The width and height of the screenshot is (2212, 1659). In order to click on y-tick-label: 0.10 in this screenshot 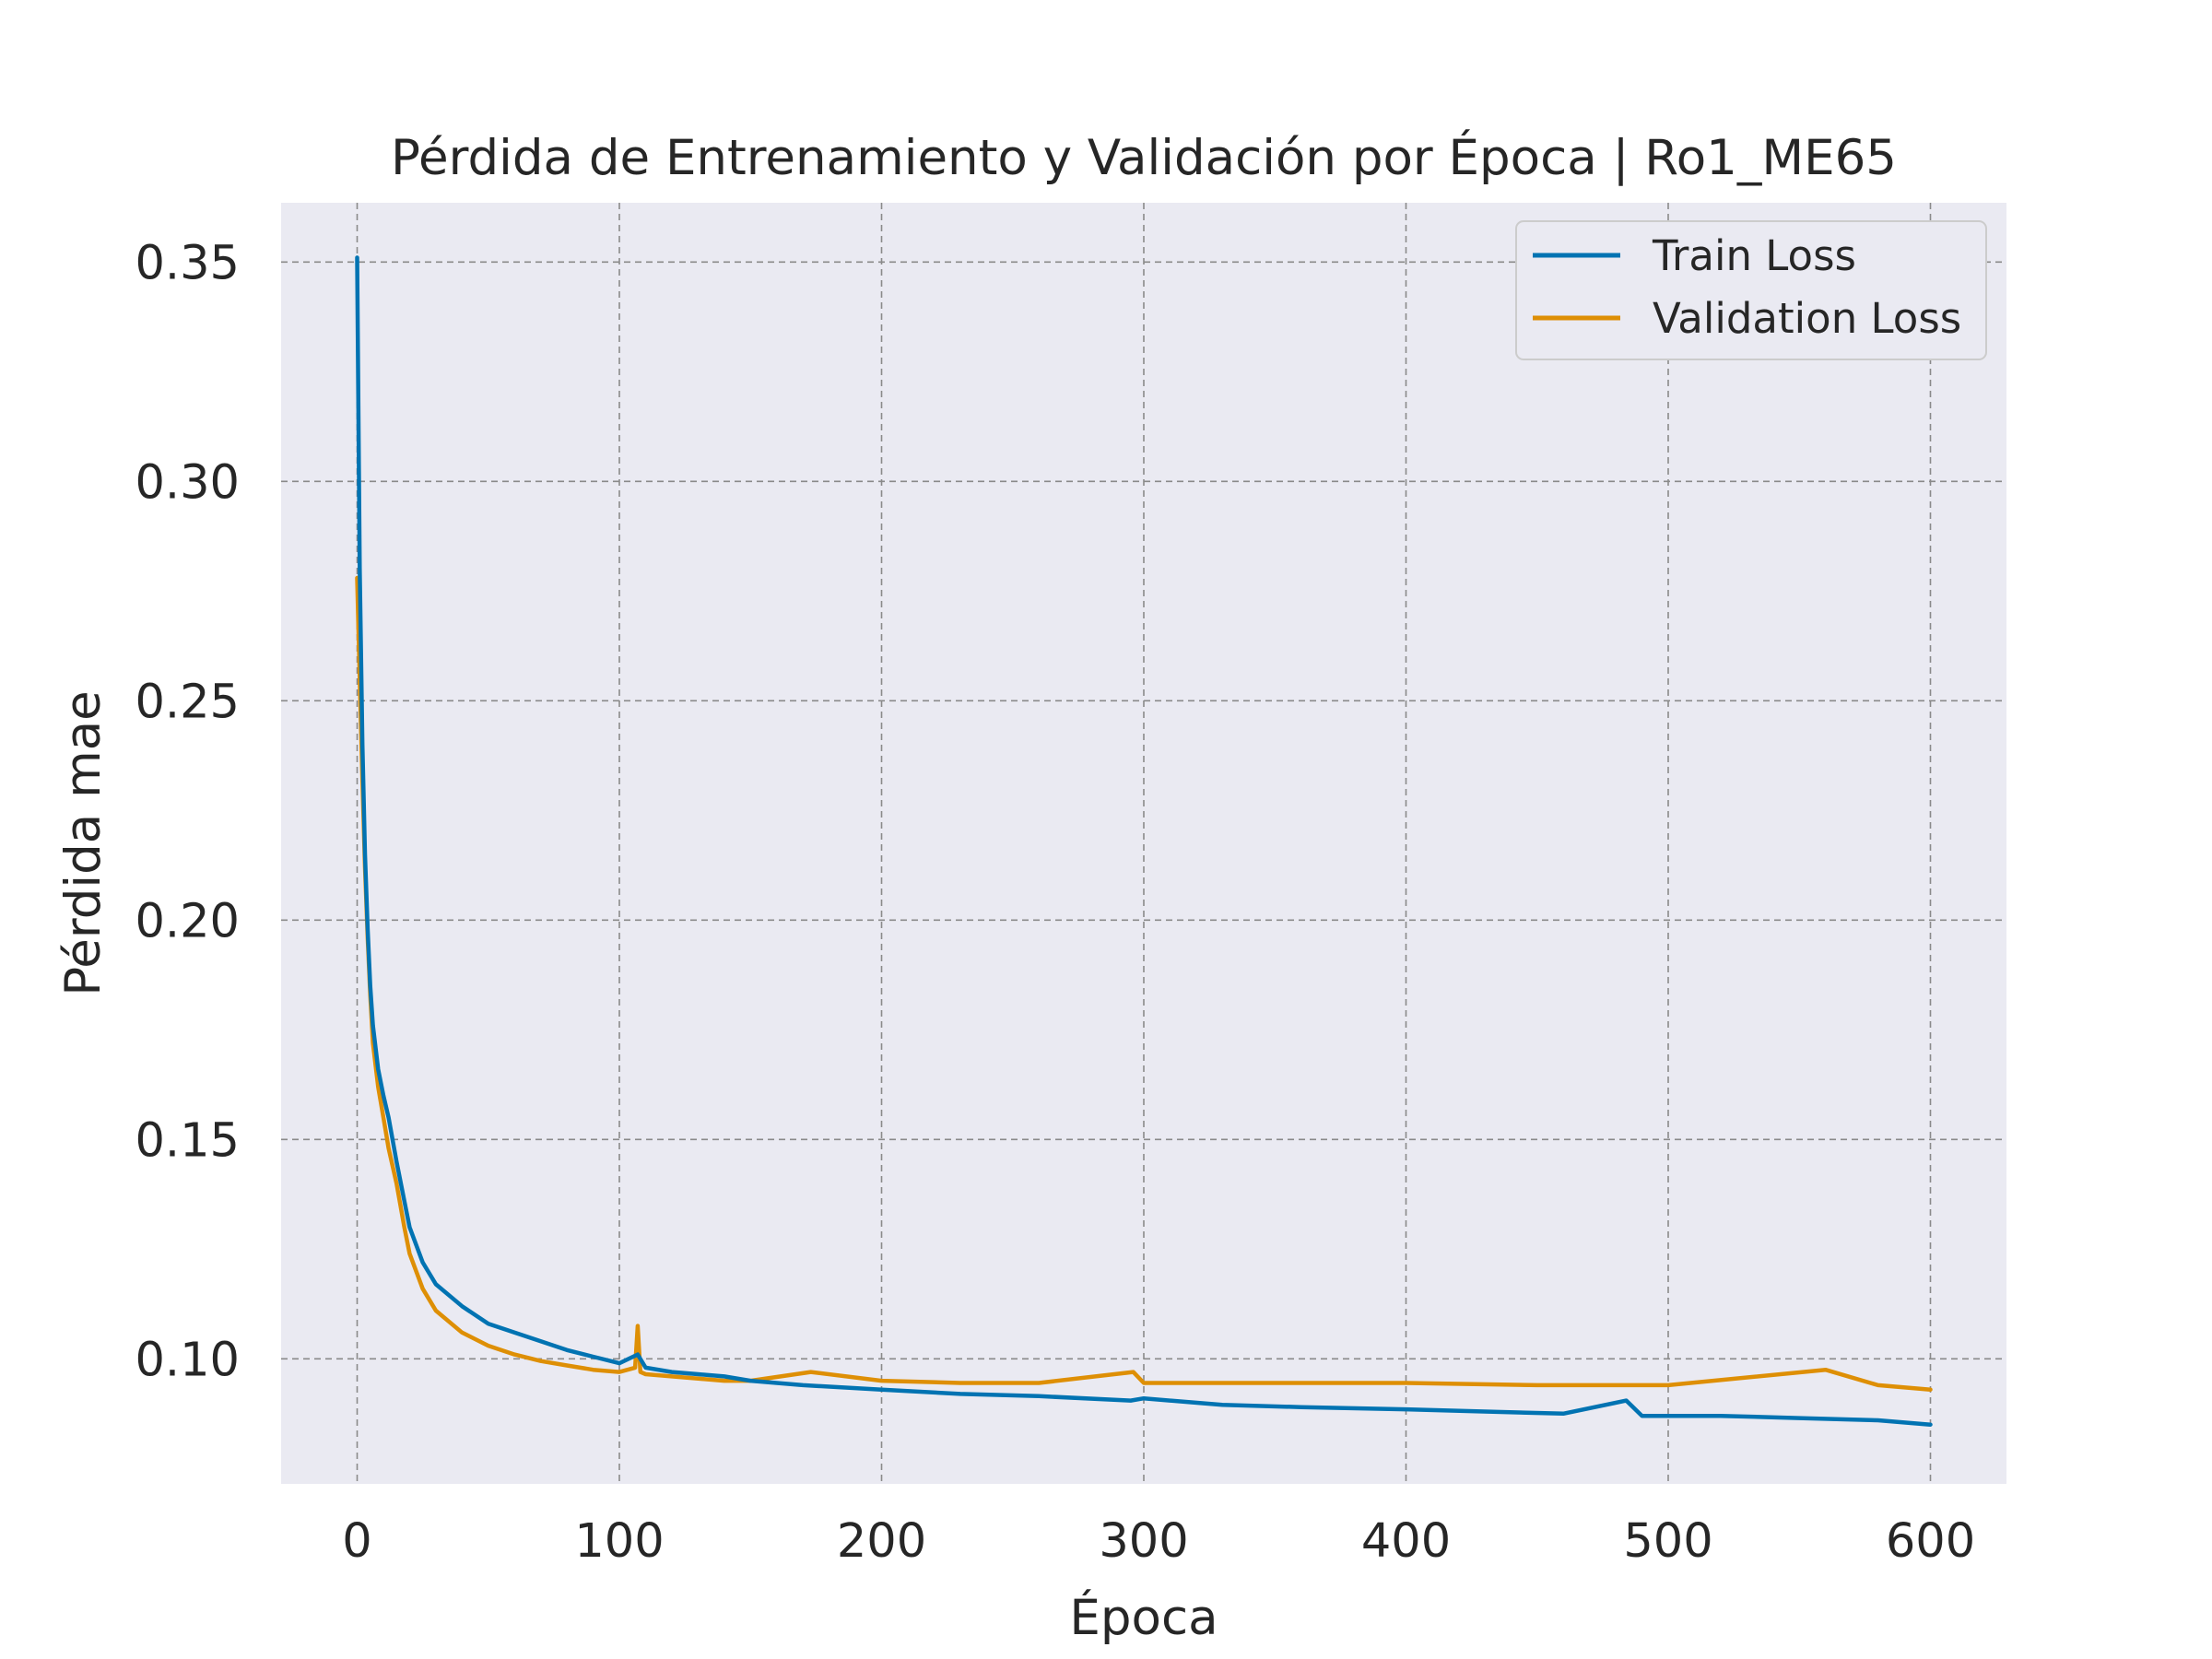, I will do `click(187, 1360)`.